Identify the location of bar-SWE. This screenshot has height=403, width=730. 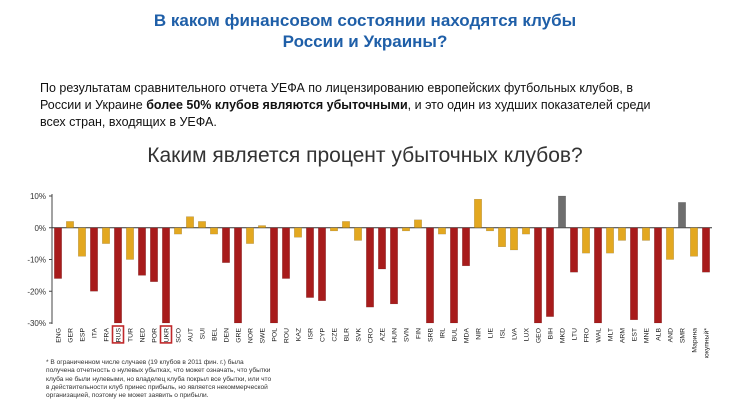
(262, 226).